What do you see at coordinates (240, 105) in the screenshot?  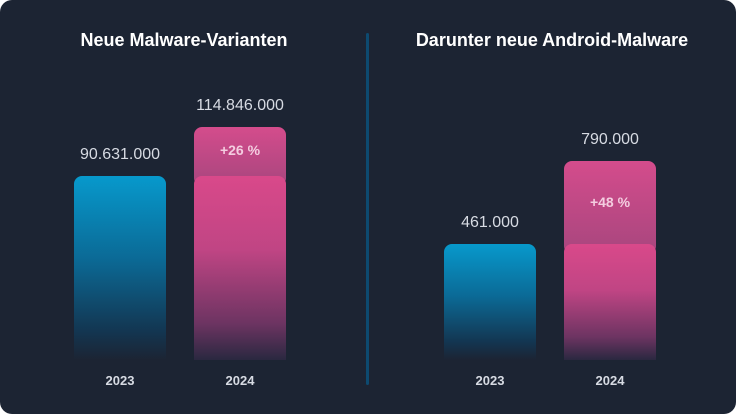 I see `value-label-2024: 114.846.000` at bounding box center [240, 105].